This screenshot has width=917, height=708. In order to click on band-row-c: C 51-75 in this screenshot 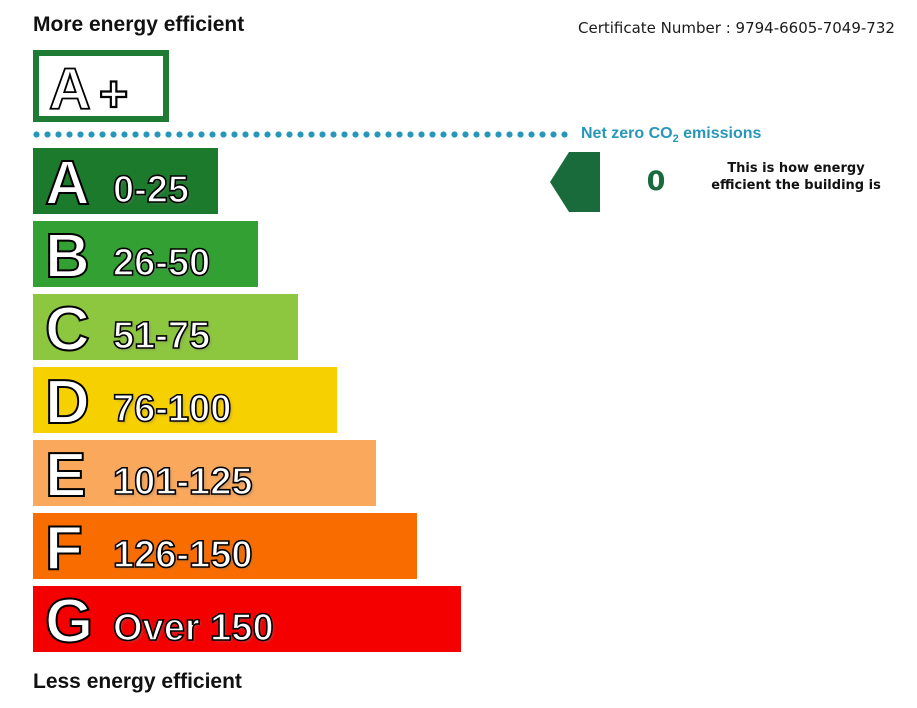, I will do `click(165, 329)`.